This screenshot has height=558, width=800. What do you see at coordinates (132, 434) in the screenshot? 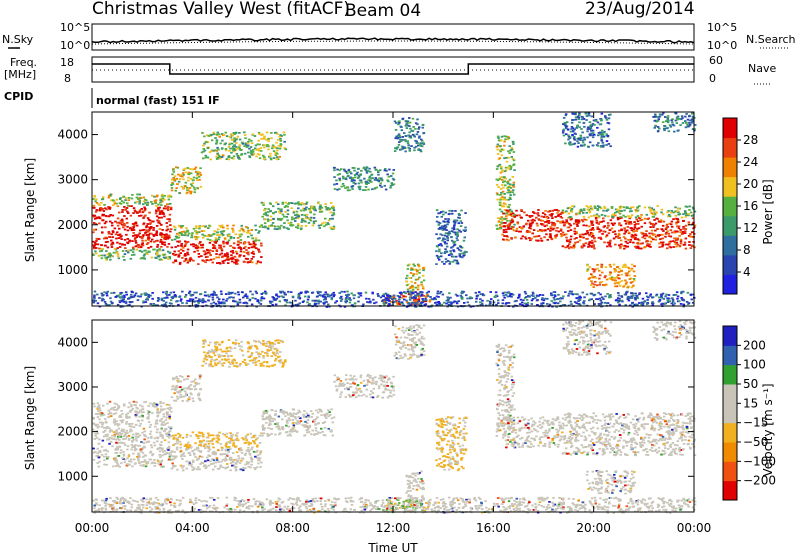
I see `scatter-region` at bounding box center [132, 434].